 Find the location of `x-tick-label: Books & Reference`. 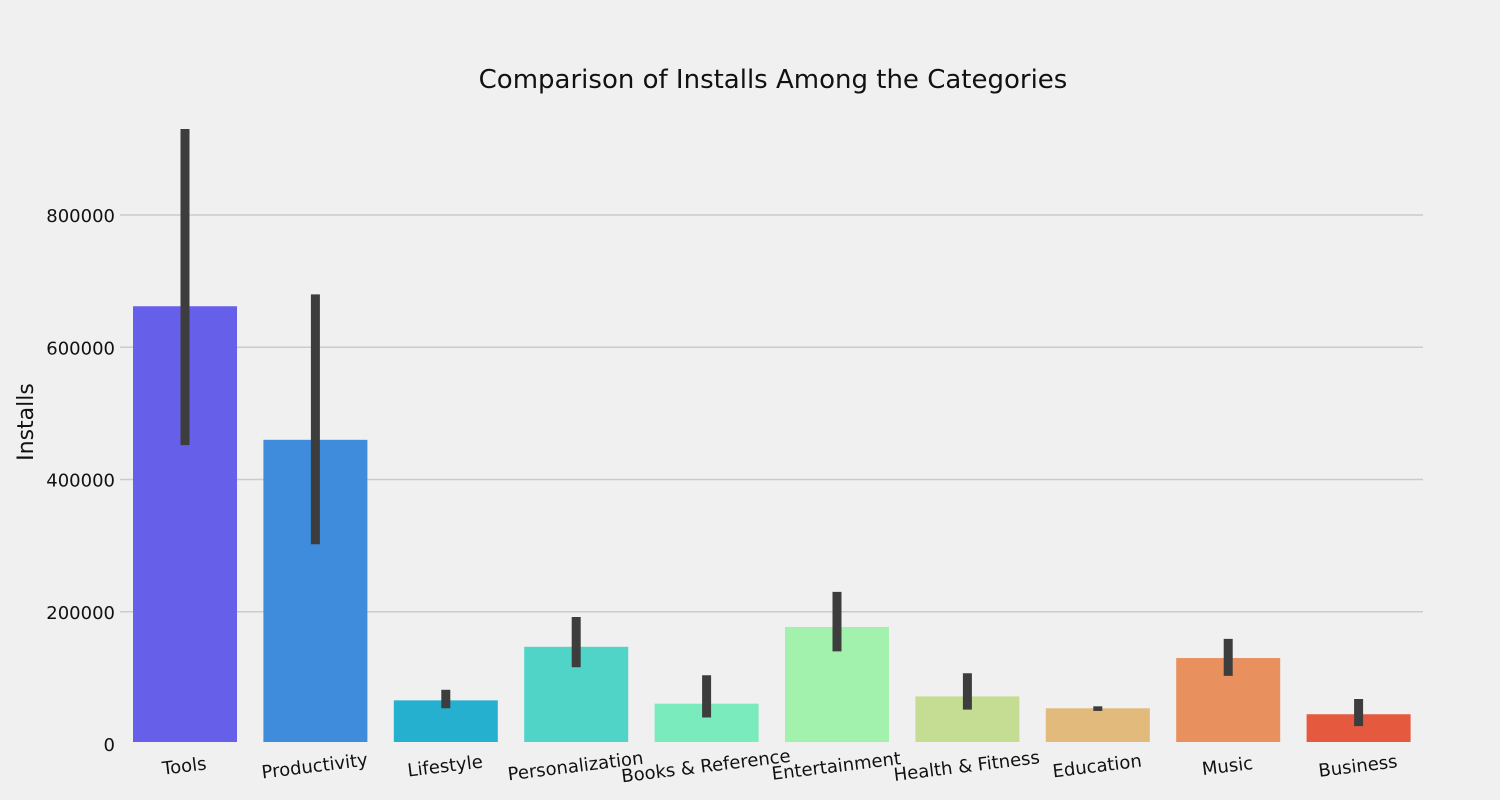

x-tick-label: Books & Reference is located at coordinates (706, 767).